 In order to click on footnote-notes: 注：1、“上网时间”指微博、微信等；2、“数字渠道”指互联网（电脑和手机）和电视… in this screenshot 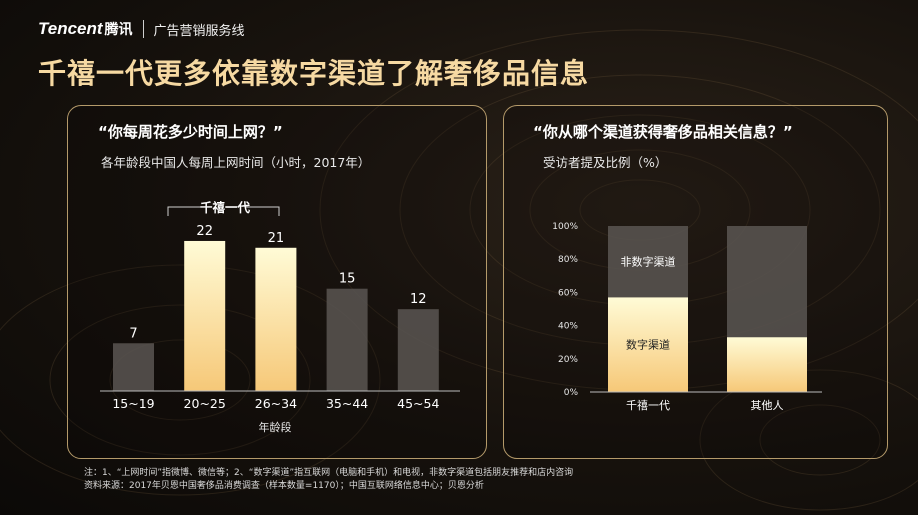, I will do `click(329, 473)`.